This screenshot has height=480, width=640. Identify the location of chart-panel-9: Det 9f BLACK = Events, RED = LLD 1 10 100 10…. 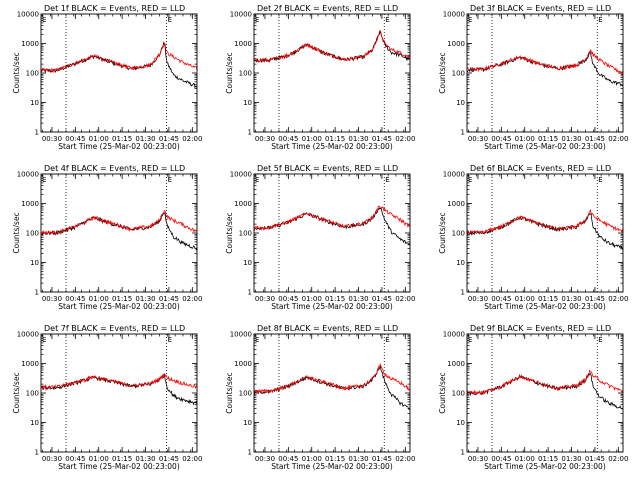
(533, 397).